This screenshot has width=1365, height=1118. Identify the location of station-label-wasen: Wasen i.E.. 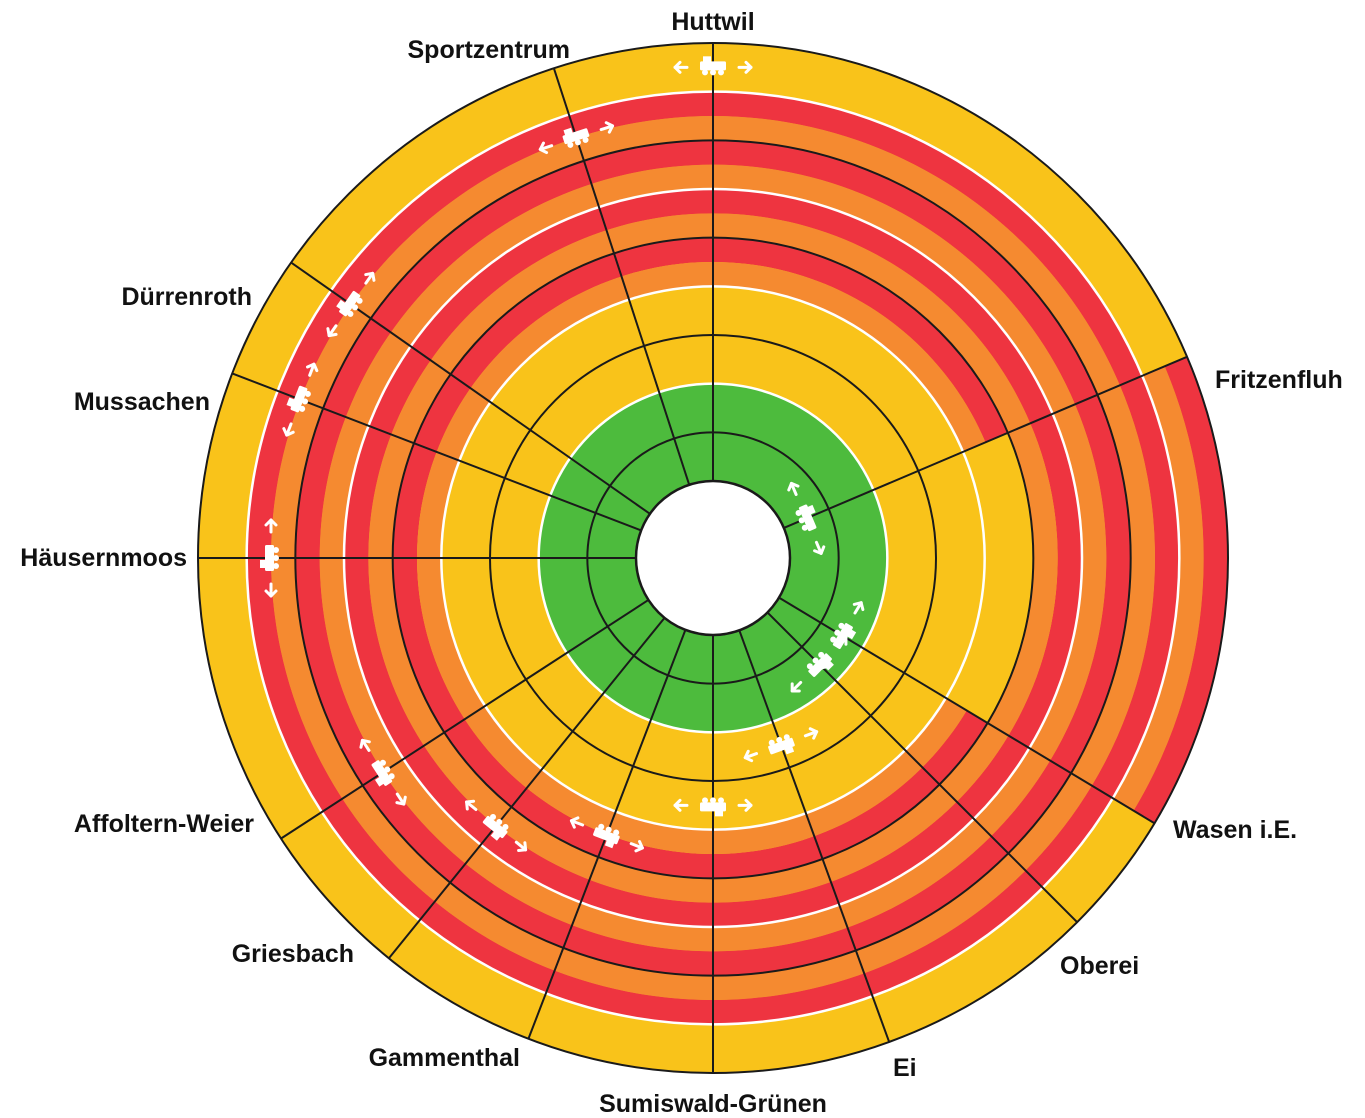
(1235, 830).